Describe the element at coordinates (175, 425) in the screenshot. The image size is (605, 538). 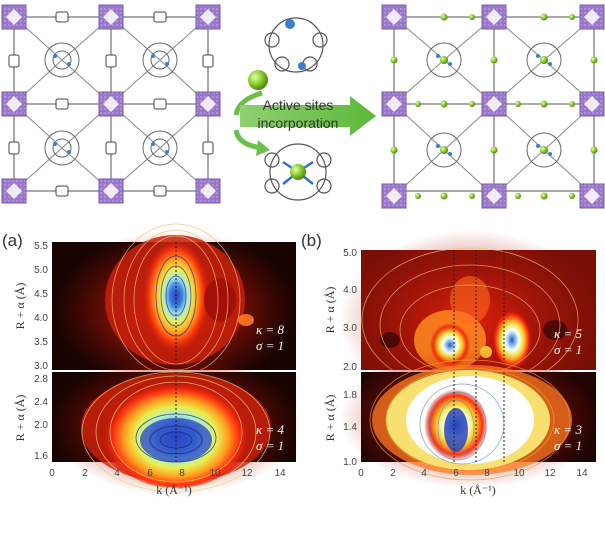
I see `panel-a-lower-heatmap: κ = 4 σ = 1` at that location.